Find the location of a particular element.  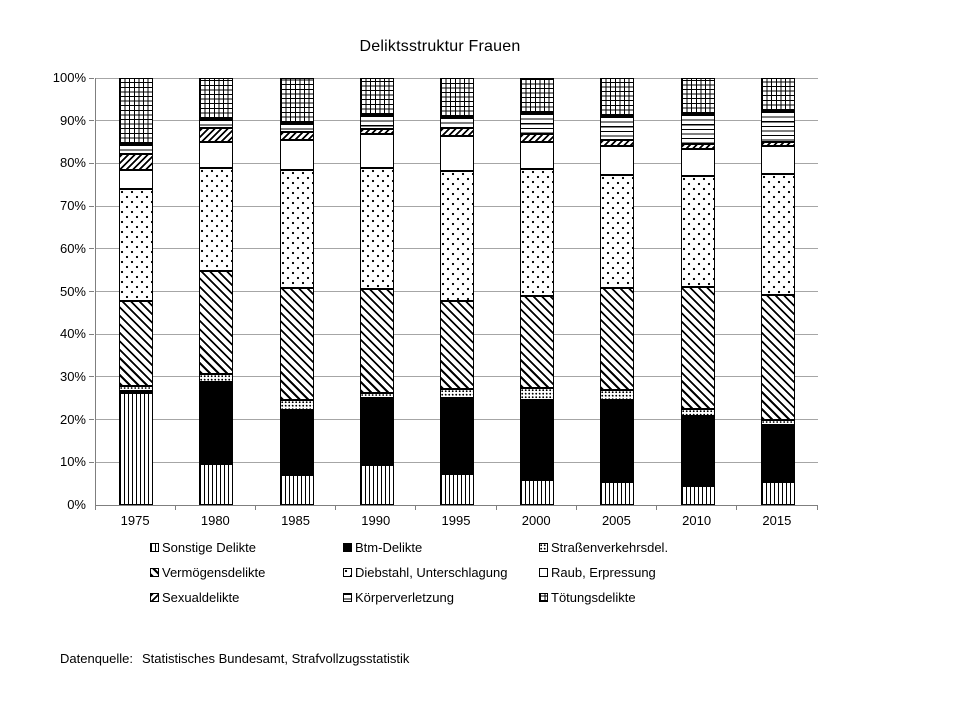

legend-label: Btm-Delikte is located at coordinates (389, 547).